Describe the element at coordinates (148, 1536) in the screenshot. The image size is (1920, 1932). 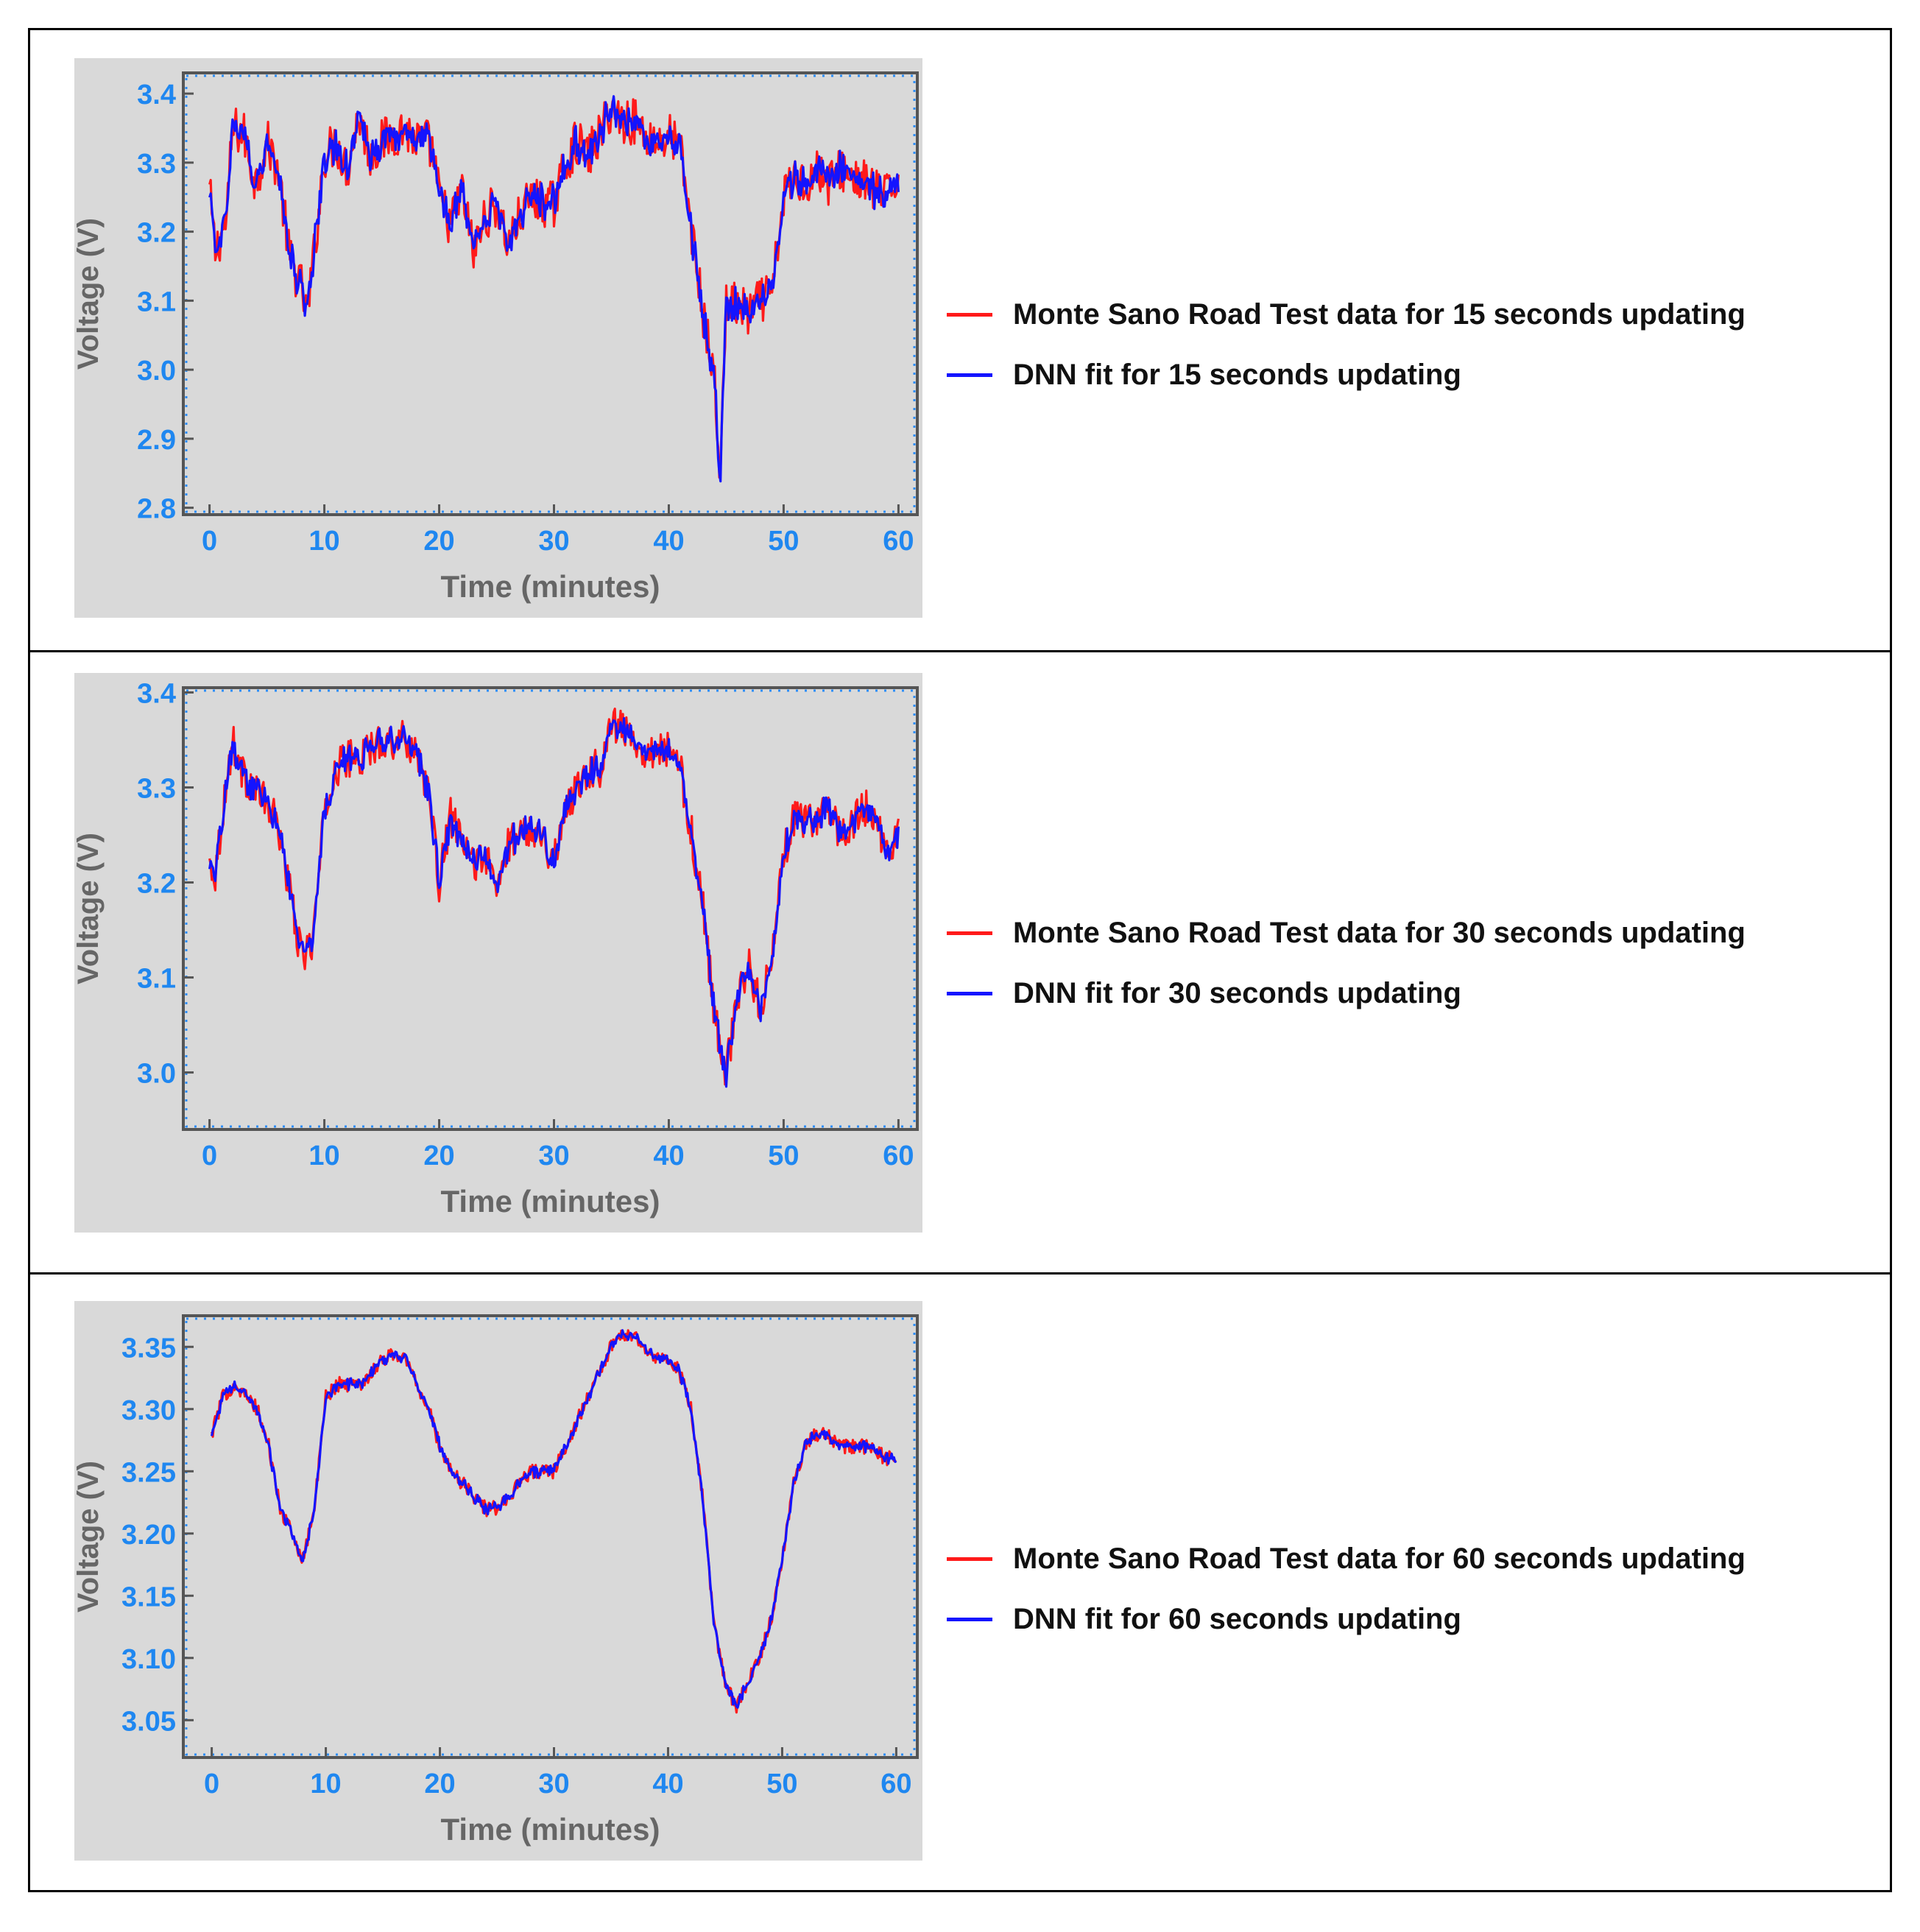
I see `y-tick-label: 3.20` at that location.